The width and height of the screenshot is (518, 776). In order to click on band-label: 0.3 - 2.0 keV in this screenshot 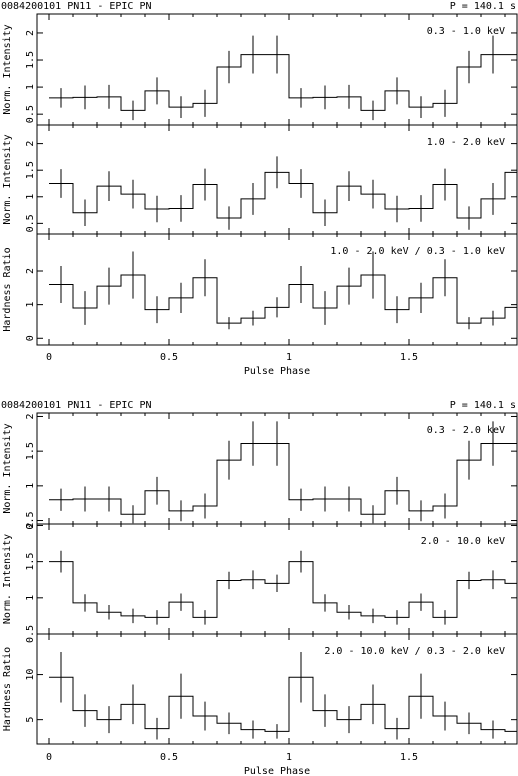, I will do `click(466, 430)`.